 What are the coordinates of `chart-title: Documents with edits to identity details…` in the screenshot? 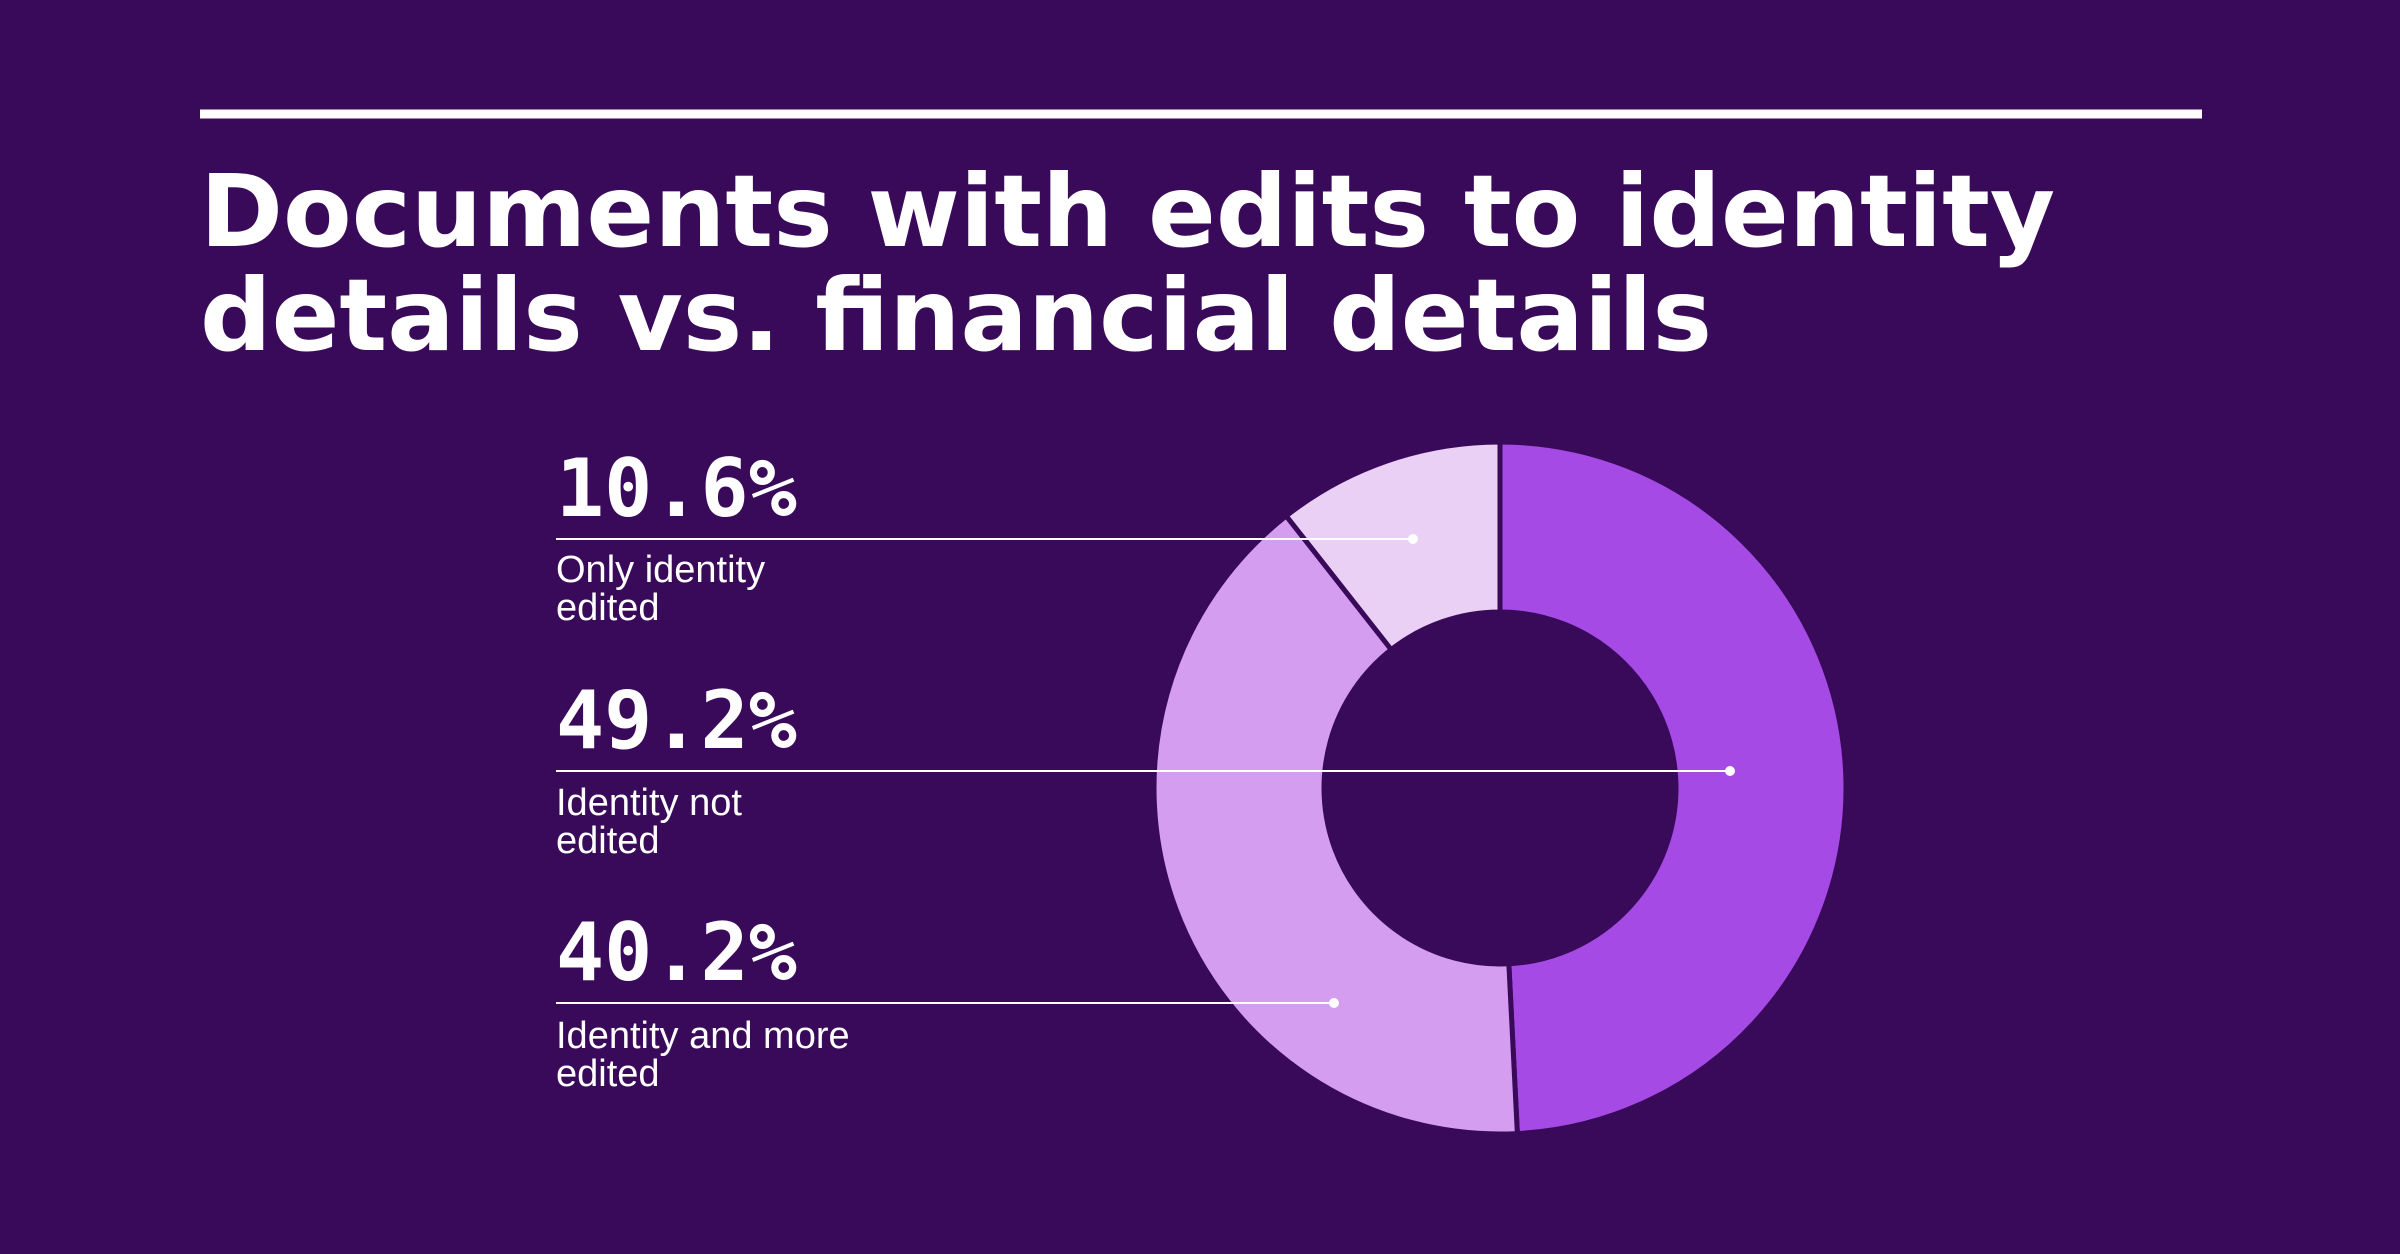 It's located at (1145, 263).